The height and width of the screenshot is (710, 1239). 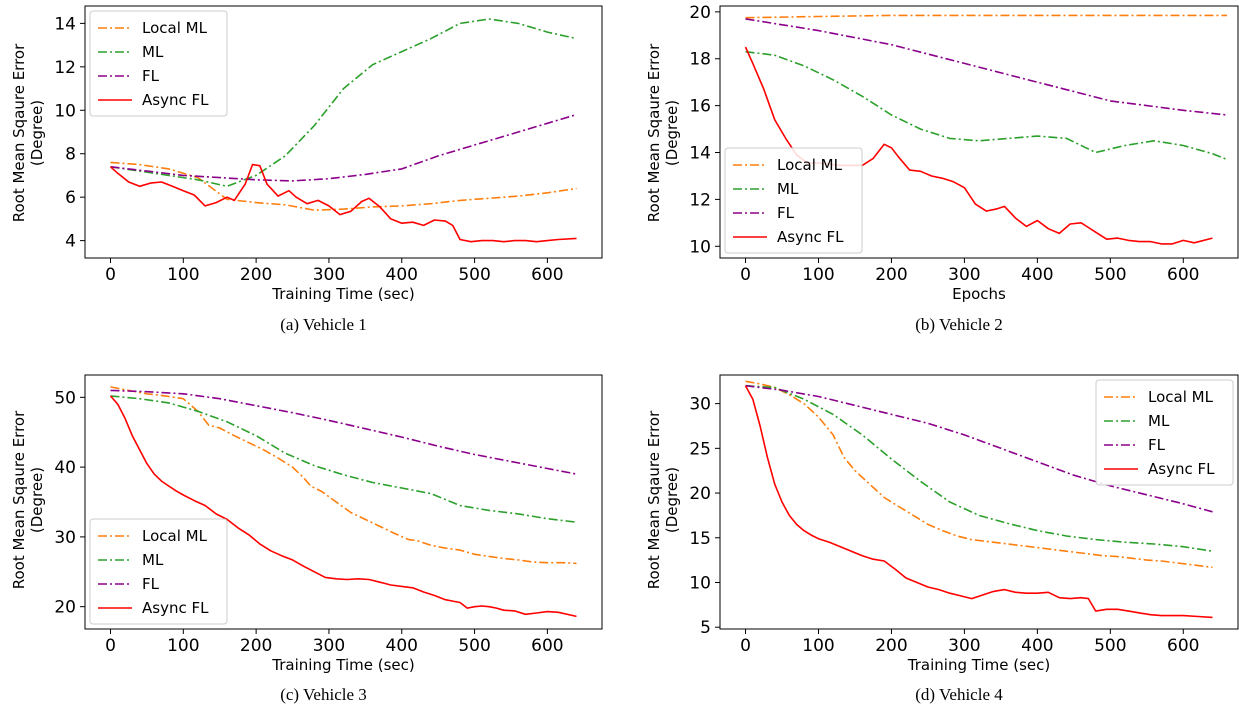 I want to click on y-tick-label: 18, so click(x=700, y=60).